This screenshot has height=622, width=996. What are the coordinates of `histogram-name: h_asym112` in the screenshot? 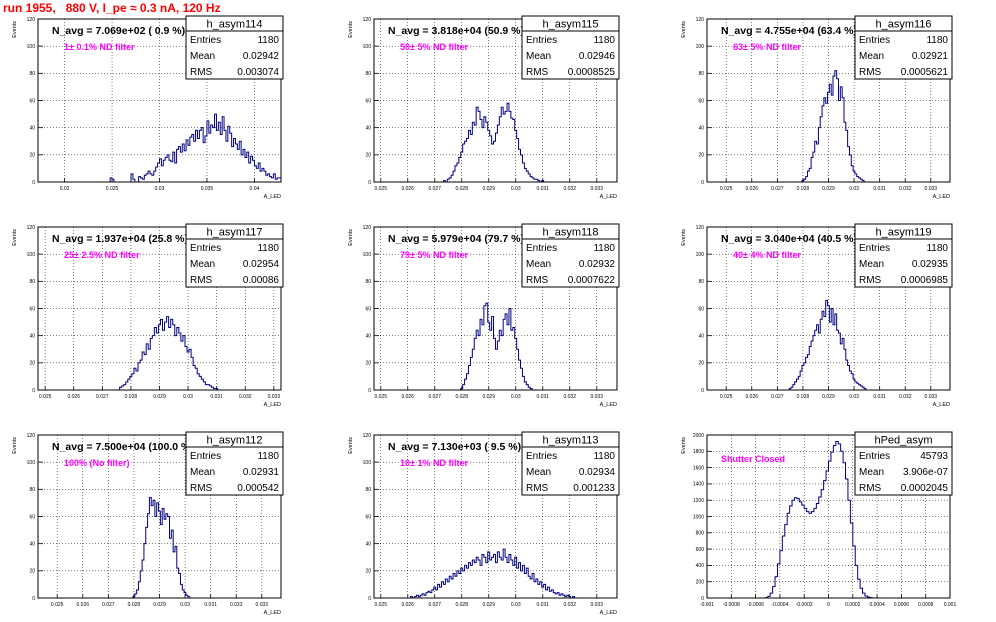 It's located at (234, 441).